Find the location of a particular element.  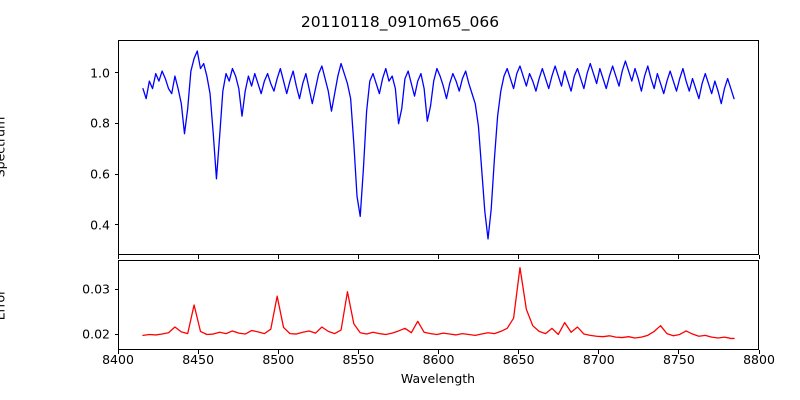

x-tick-label: 8800 is located at coordinates (759, 359).